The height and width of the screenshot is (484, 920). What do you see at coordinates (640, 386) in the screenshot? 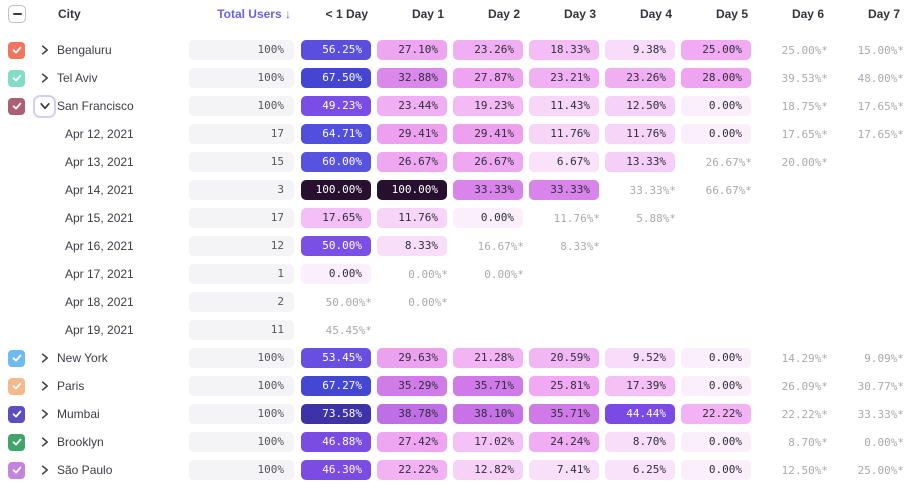
I see `retention-value-pill: 17.39%` at bounding box center [640, 386].